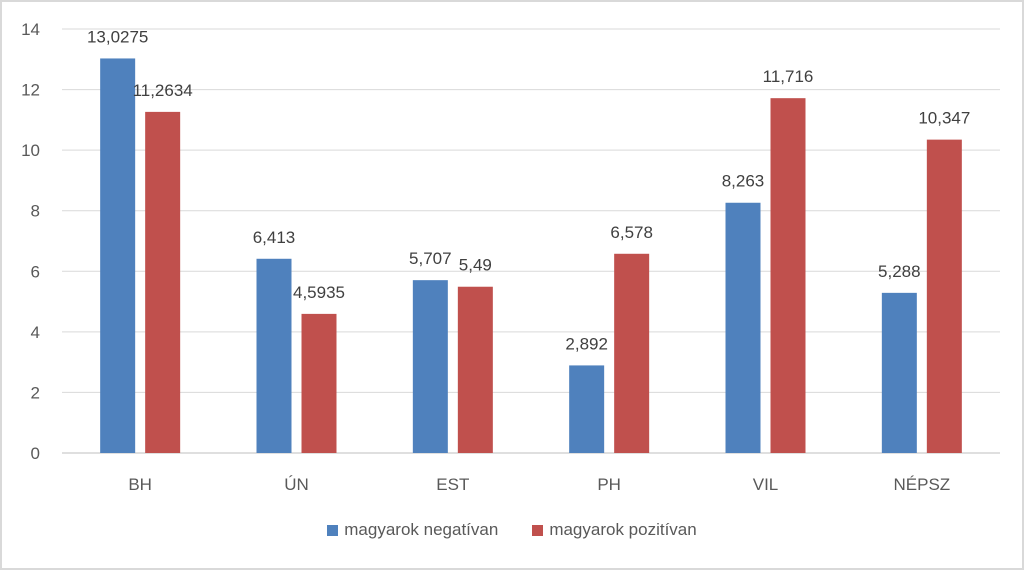  What do you see at coordinates (475, 265) in the screenshot?
I see `data-label: 5,49` at bounding box center [475, 265].